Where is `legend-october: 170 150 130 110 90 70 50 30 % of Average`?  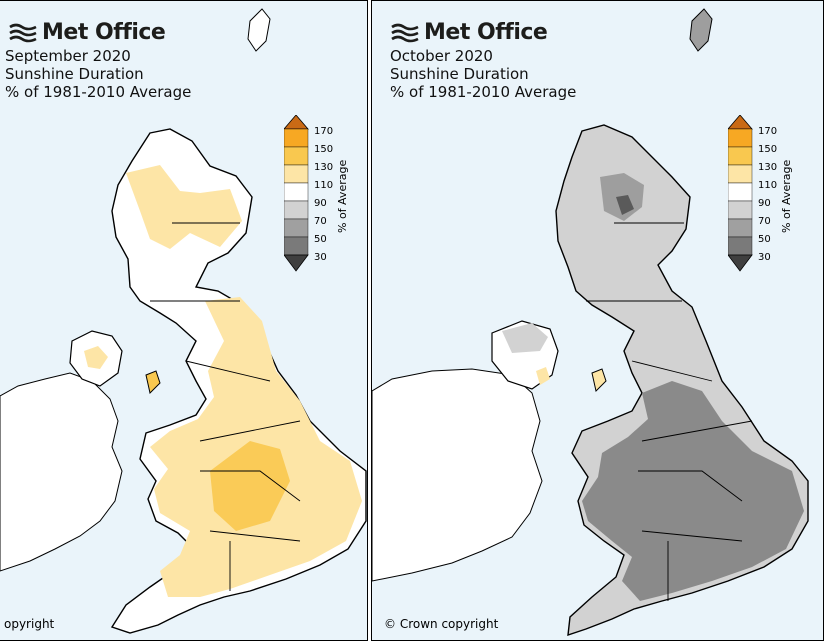 legend-october: 170 150 130 110 90 70 50 30 % of Average is located at coordinates (775, 195).